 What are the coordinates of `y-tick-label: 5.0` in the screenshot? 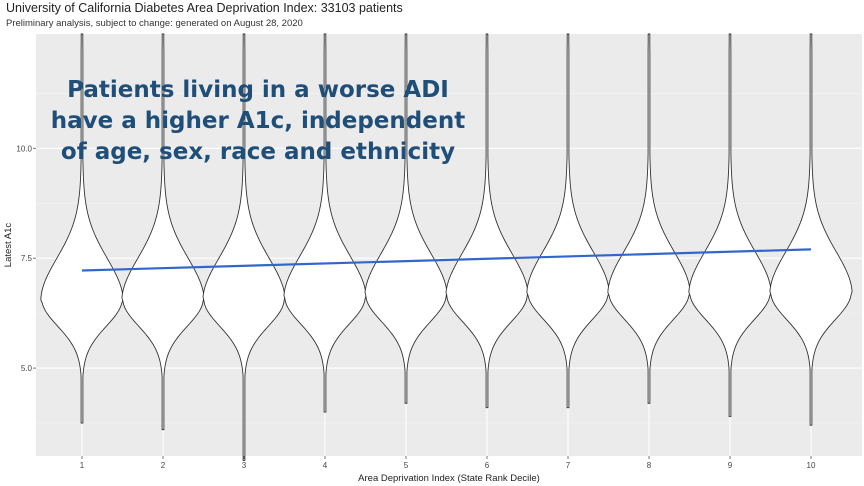 It's located at (27, 368).